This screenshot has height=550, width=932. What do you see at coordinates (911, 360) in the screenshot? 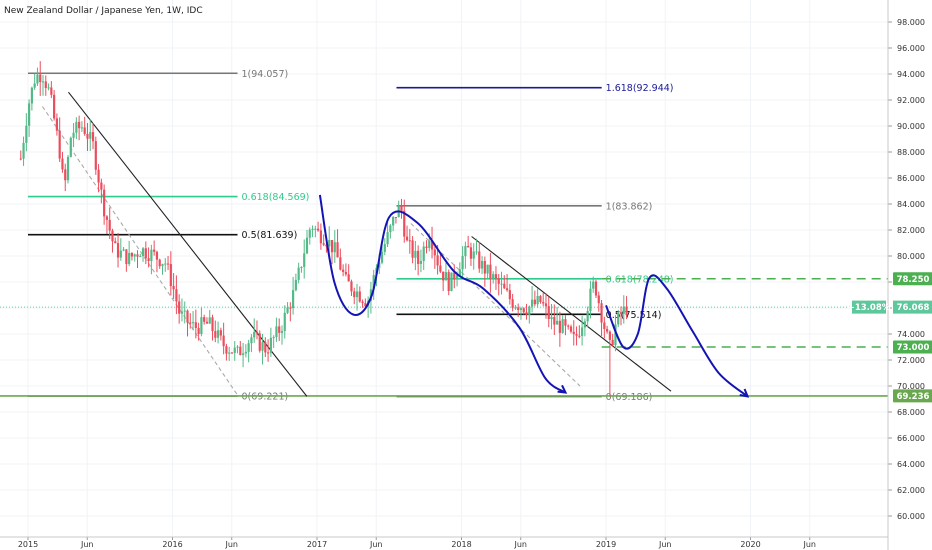
I see `y-tick-label: 72.000` at bounding box center [911, 360].